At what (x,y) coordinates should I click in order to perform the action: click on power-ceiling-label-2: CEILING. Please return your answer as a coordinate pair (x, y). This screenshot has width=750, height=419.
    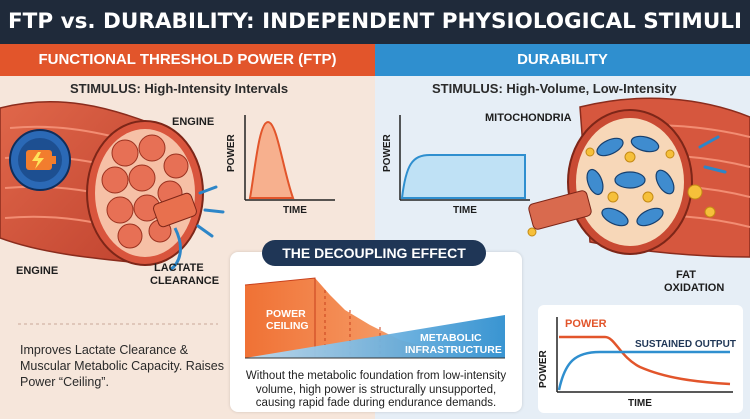
    Looking at the image, I should click on (287, 326).